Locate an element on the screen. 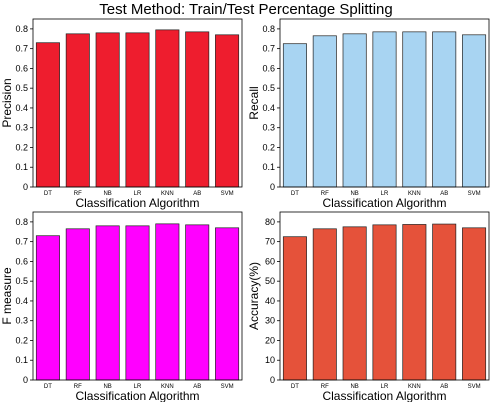 This screenshot has height=402, width=492. y-axis-label: Precision is located at coordinates (7, 102).